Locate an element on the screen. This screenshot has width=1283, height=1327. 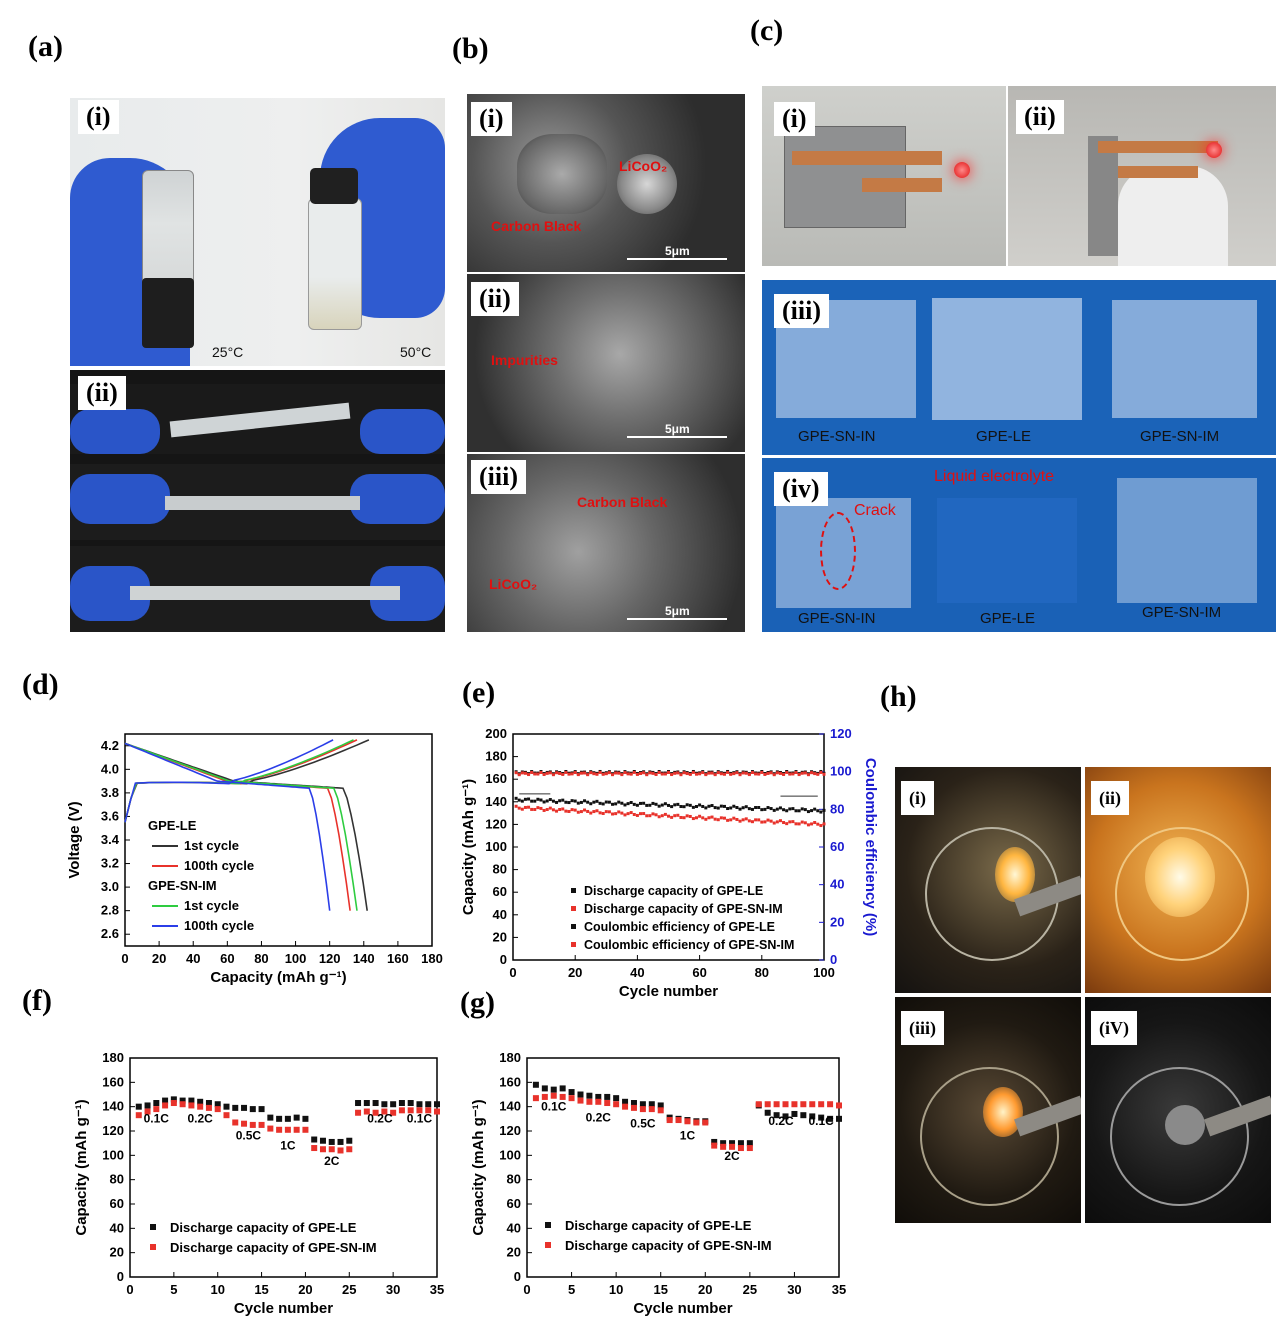
g-ytick-label: 100 is located at coordinates (510, 1154).